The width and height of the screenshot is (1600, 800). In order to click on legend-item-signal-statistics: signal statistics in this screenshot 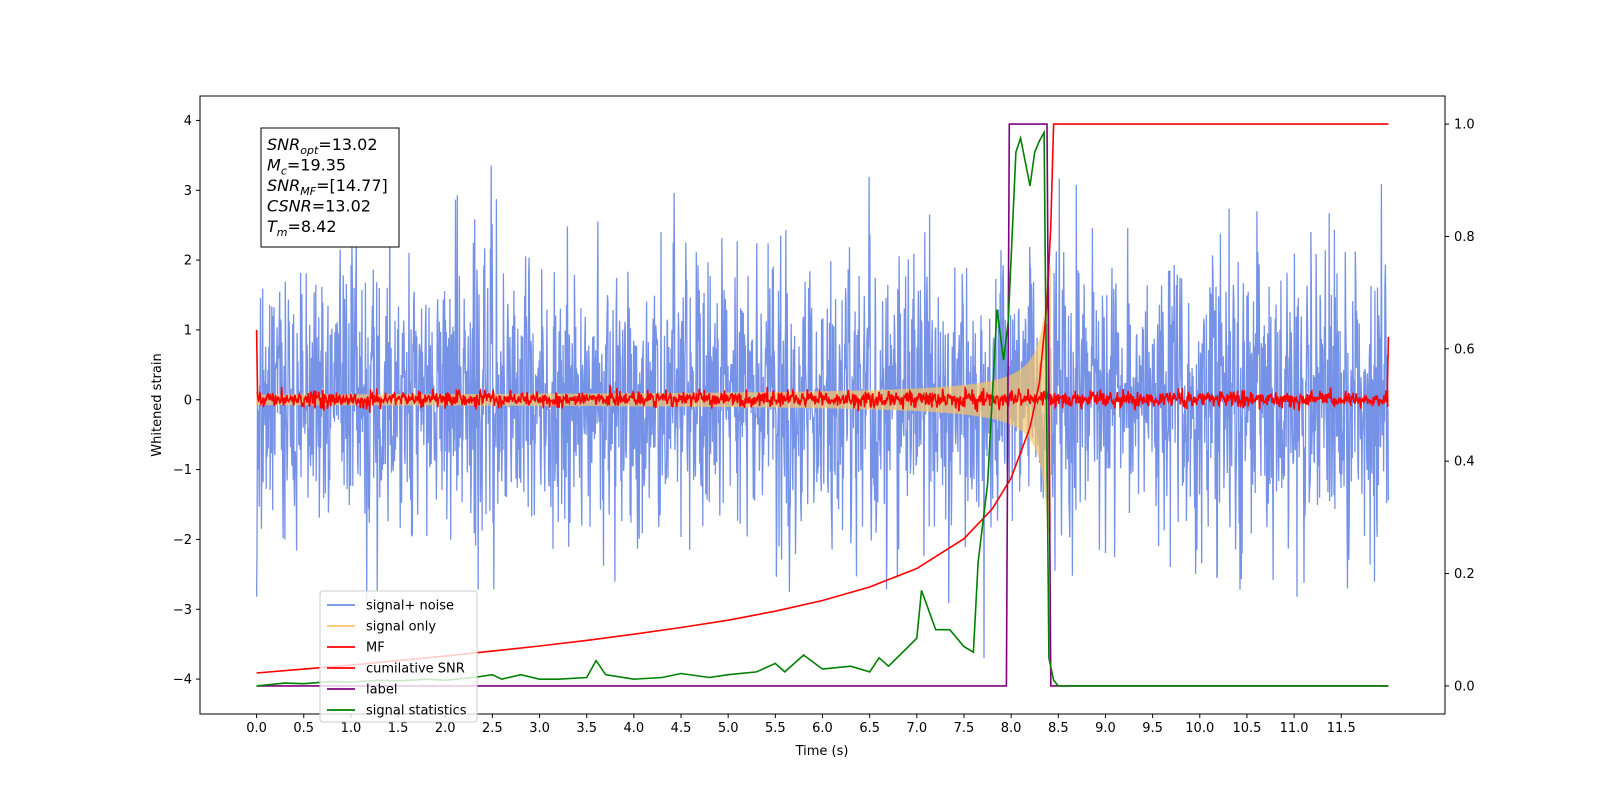, I will do `click(397, 711)`.